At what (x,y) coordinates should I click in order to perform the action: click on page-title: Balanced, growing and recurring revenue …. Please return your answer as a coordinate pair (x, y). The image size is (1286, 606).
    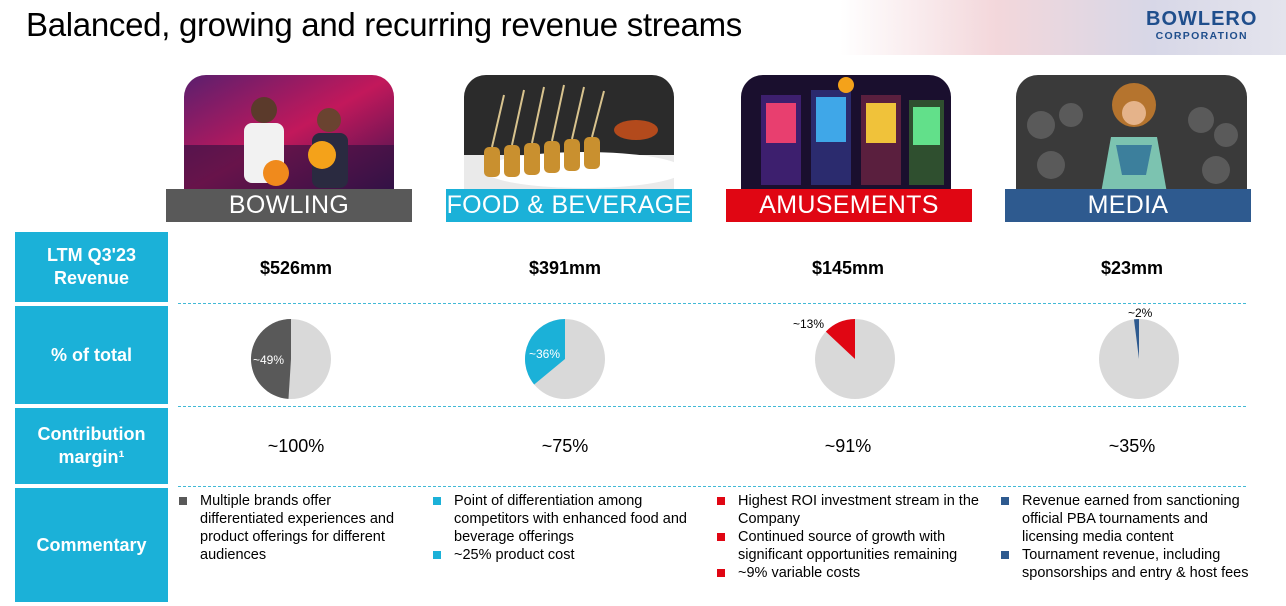
    Looking at the image, I should click on (384, 24).